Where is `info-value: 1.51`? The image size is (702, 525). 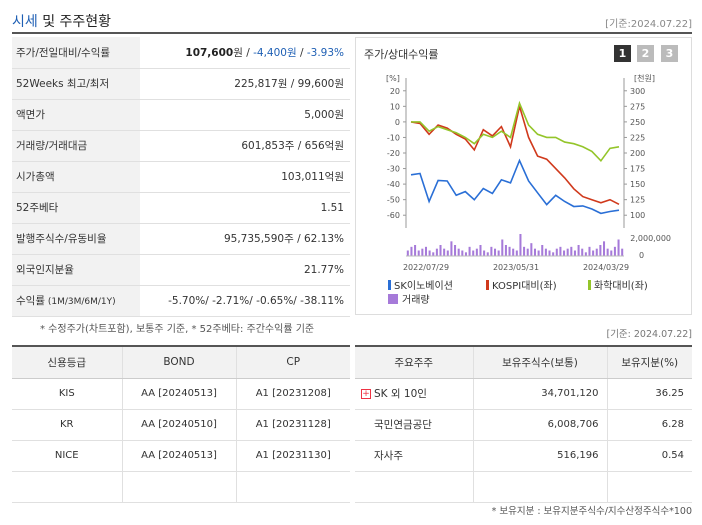 info-value: 1.51 is located at coordinates (245, 208).